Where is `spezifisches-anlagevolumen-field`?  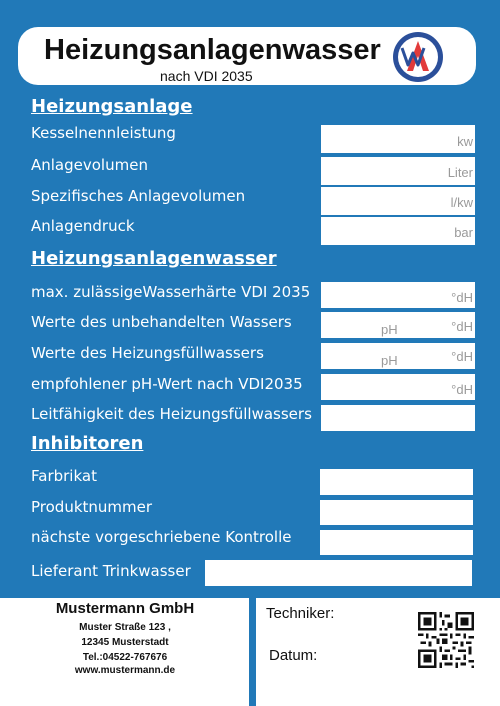
spezifisches-anlagevolumen-field is located at coordinates (398, 201).